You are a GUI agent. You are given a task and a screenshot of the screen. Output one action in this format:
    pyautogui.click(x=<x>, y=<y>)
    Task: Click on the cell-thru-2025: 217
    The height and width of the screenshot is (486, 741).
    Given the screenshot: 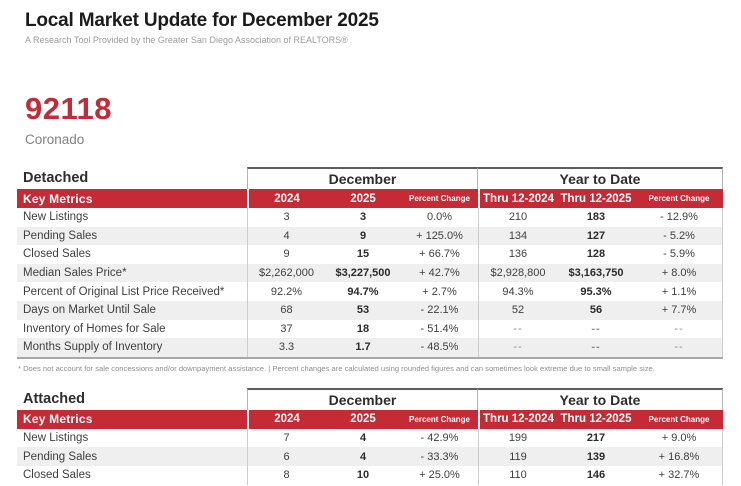 What is the action you would take?
    pyautogui.click(x=596, y=438)
    